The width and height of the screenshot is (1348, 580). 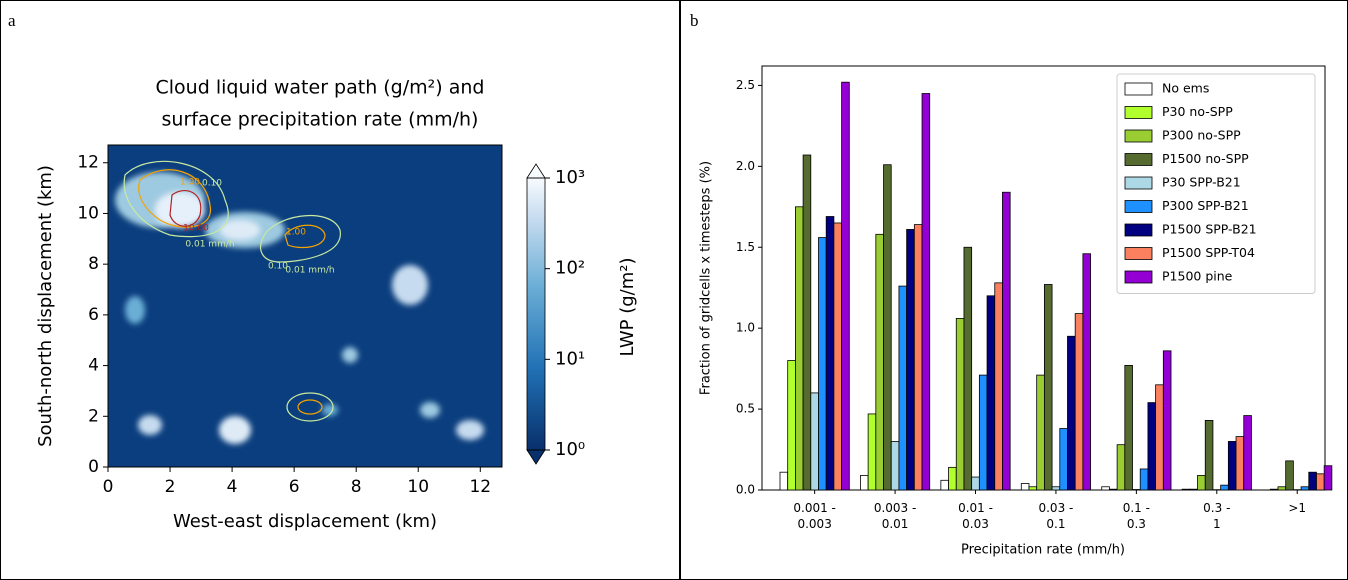 What do you see at coordinates (1136, 516) in the screenshot?
I see `x-tick-label: 0.1 - 0.3` at bounding box center [1136, 516].